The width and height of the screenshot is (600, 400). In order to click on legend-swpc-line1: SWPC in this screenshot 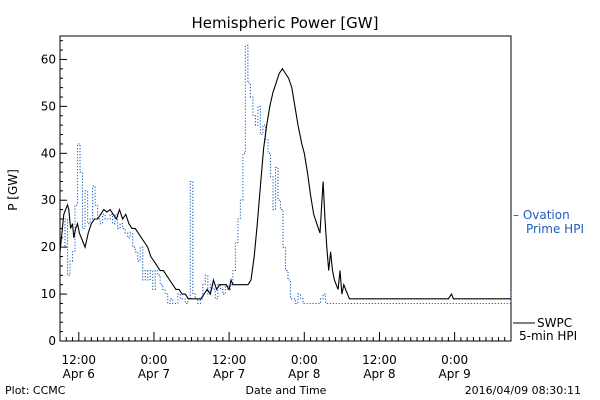, I will do `click(554, 323)`.